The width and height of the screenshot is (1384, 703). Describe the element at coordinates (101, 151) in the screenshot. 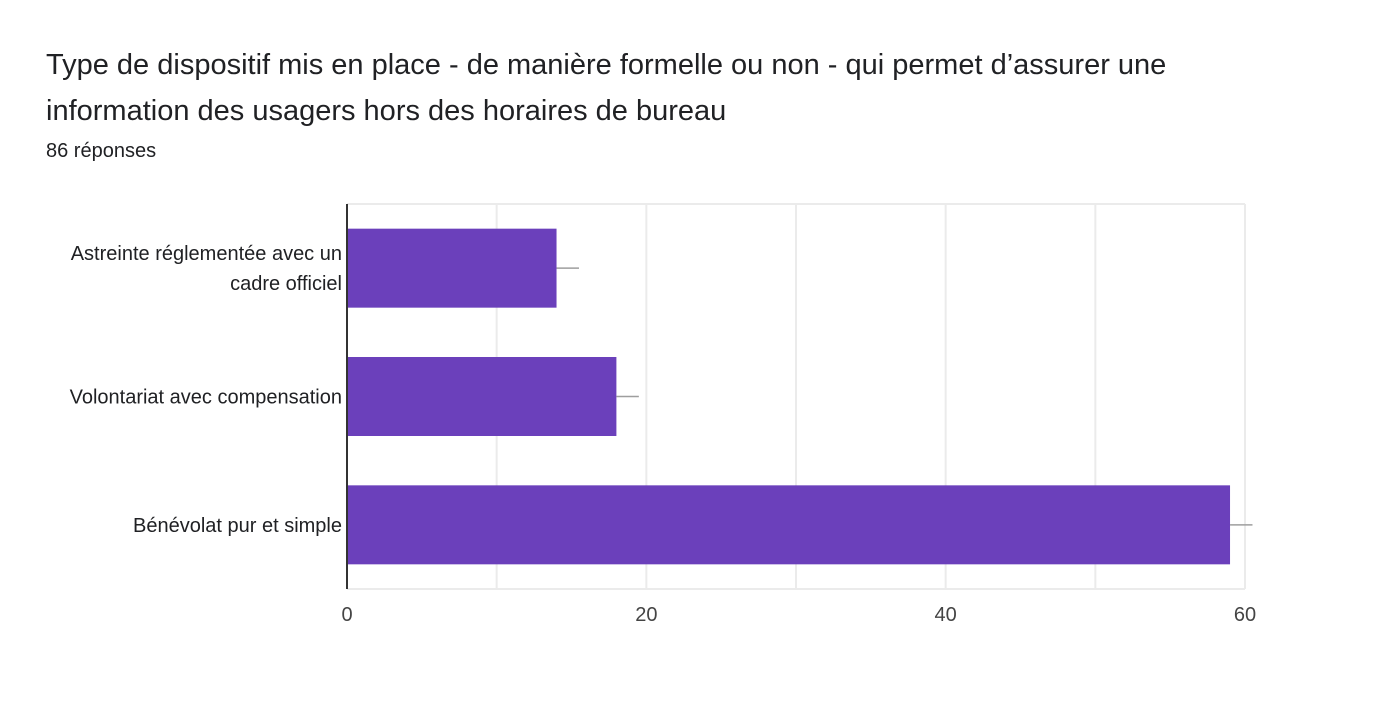

I see `response-count: 86 réponses` at that location.